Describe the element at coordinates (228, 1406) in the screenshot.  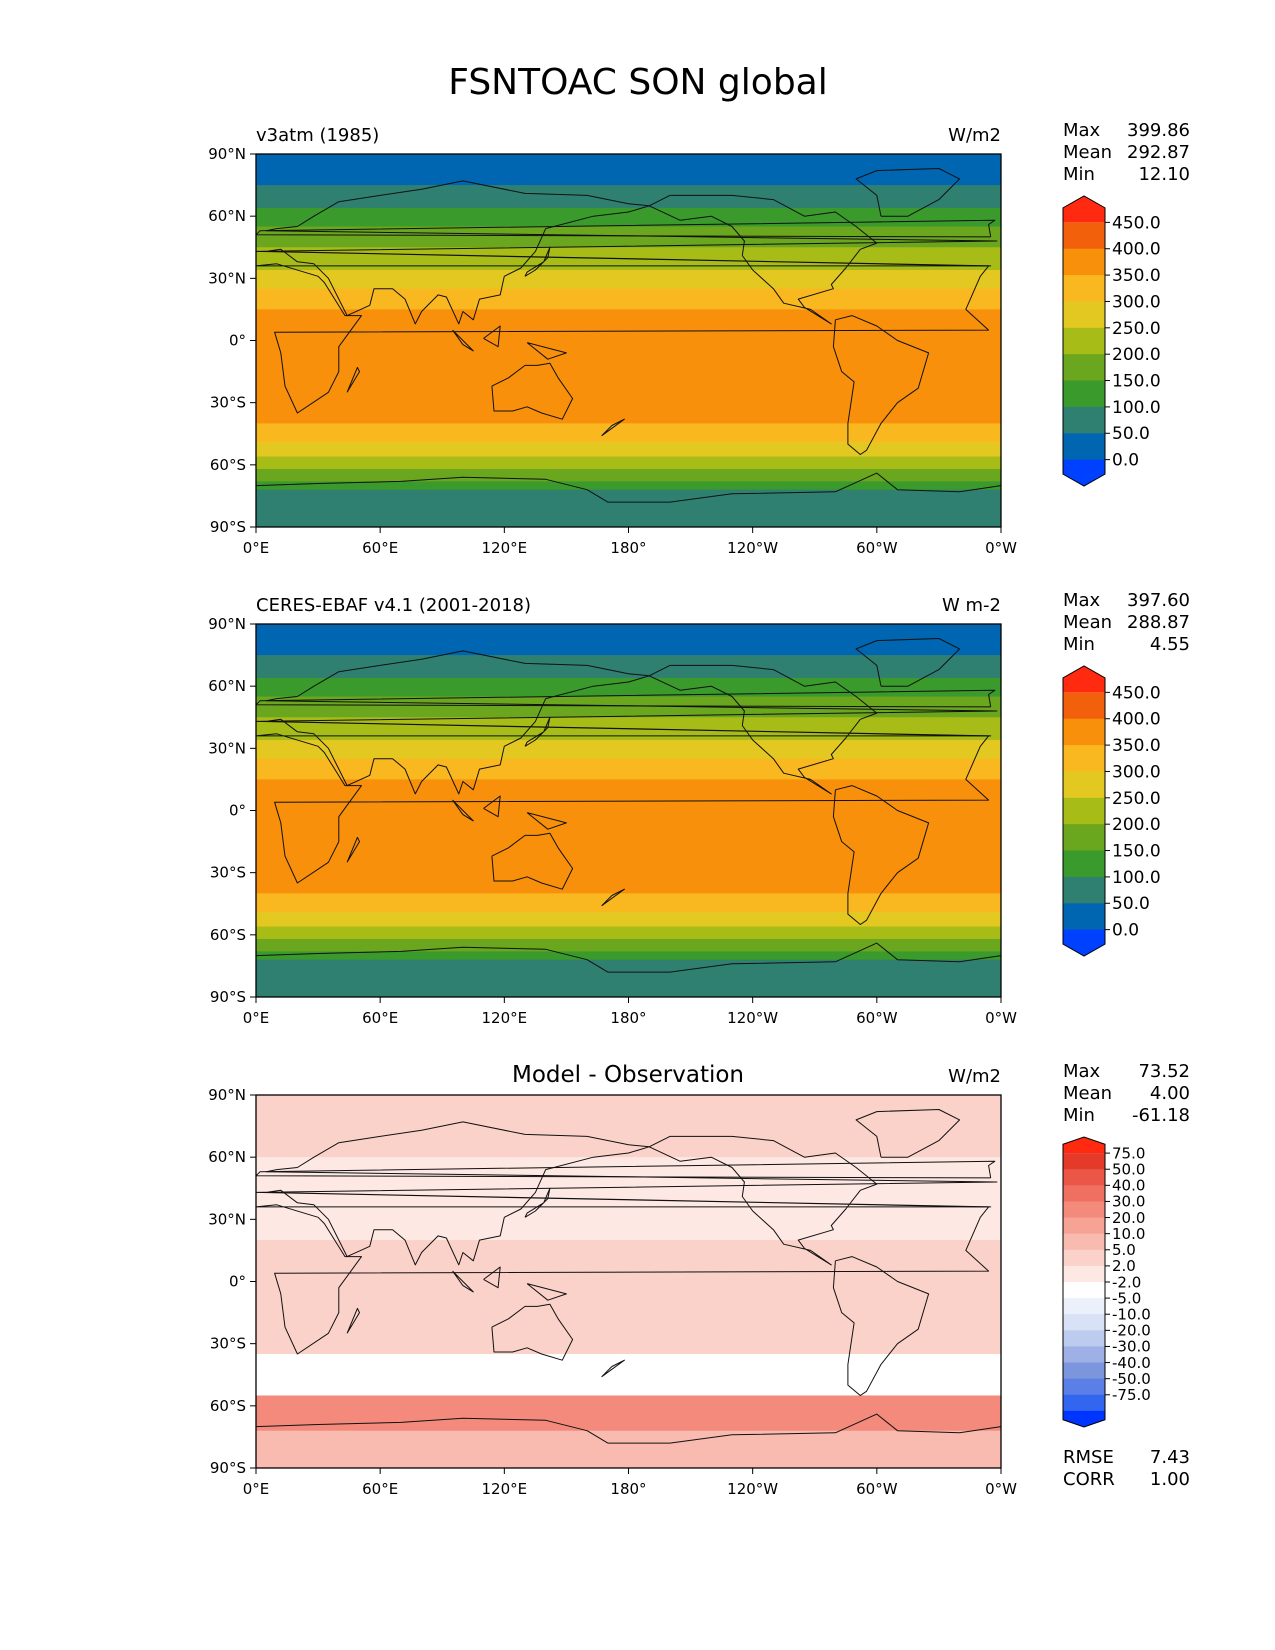
I see `lat-tick-label: 60°S` at that location.